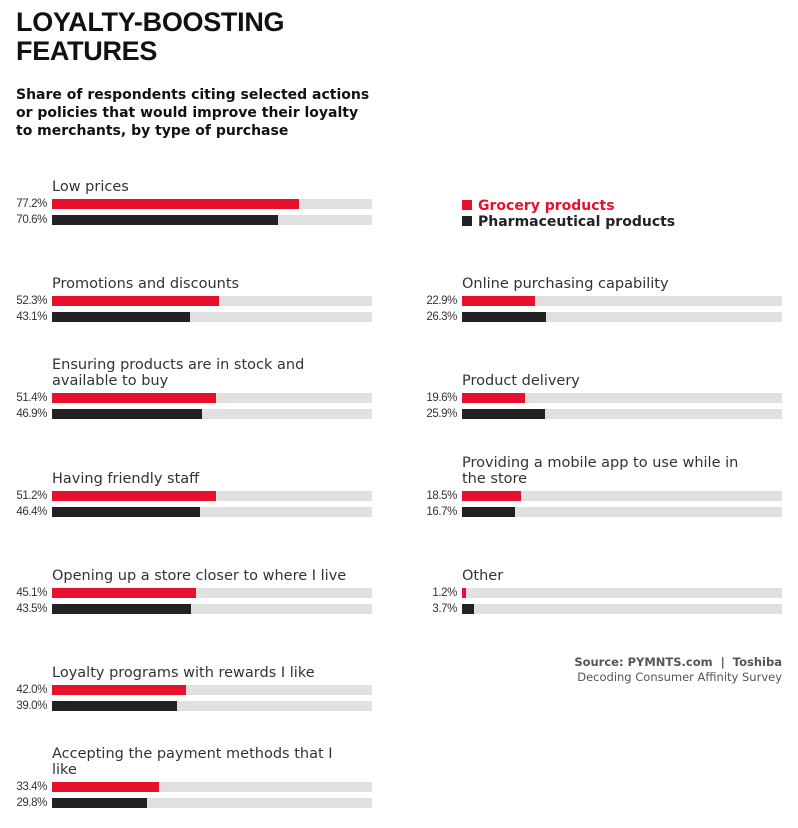 The image size is (798, 828). Describe the element at coordinates (483, 575) in the screenshot. I see `category-label: Other` at that location.